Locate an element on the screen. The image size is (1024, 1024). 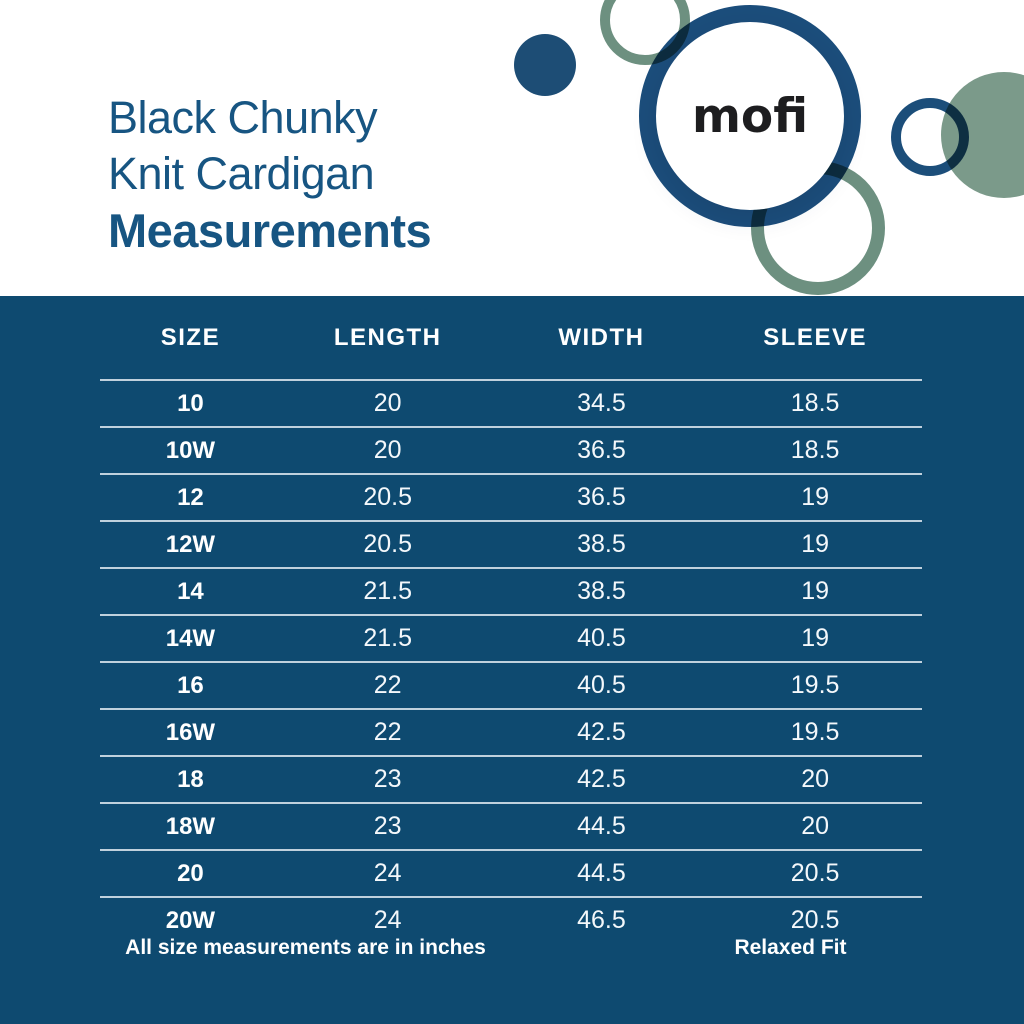
header-sleeve: SLEEVE is located at coordinates (815, 337).